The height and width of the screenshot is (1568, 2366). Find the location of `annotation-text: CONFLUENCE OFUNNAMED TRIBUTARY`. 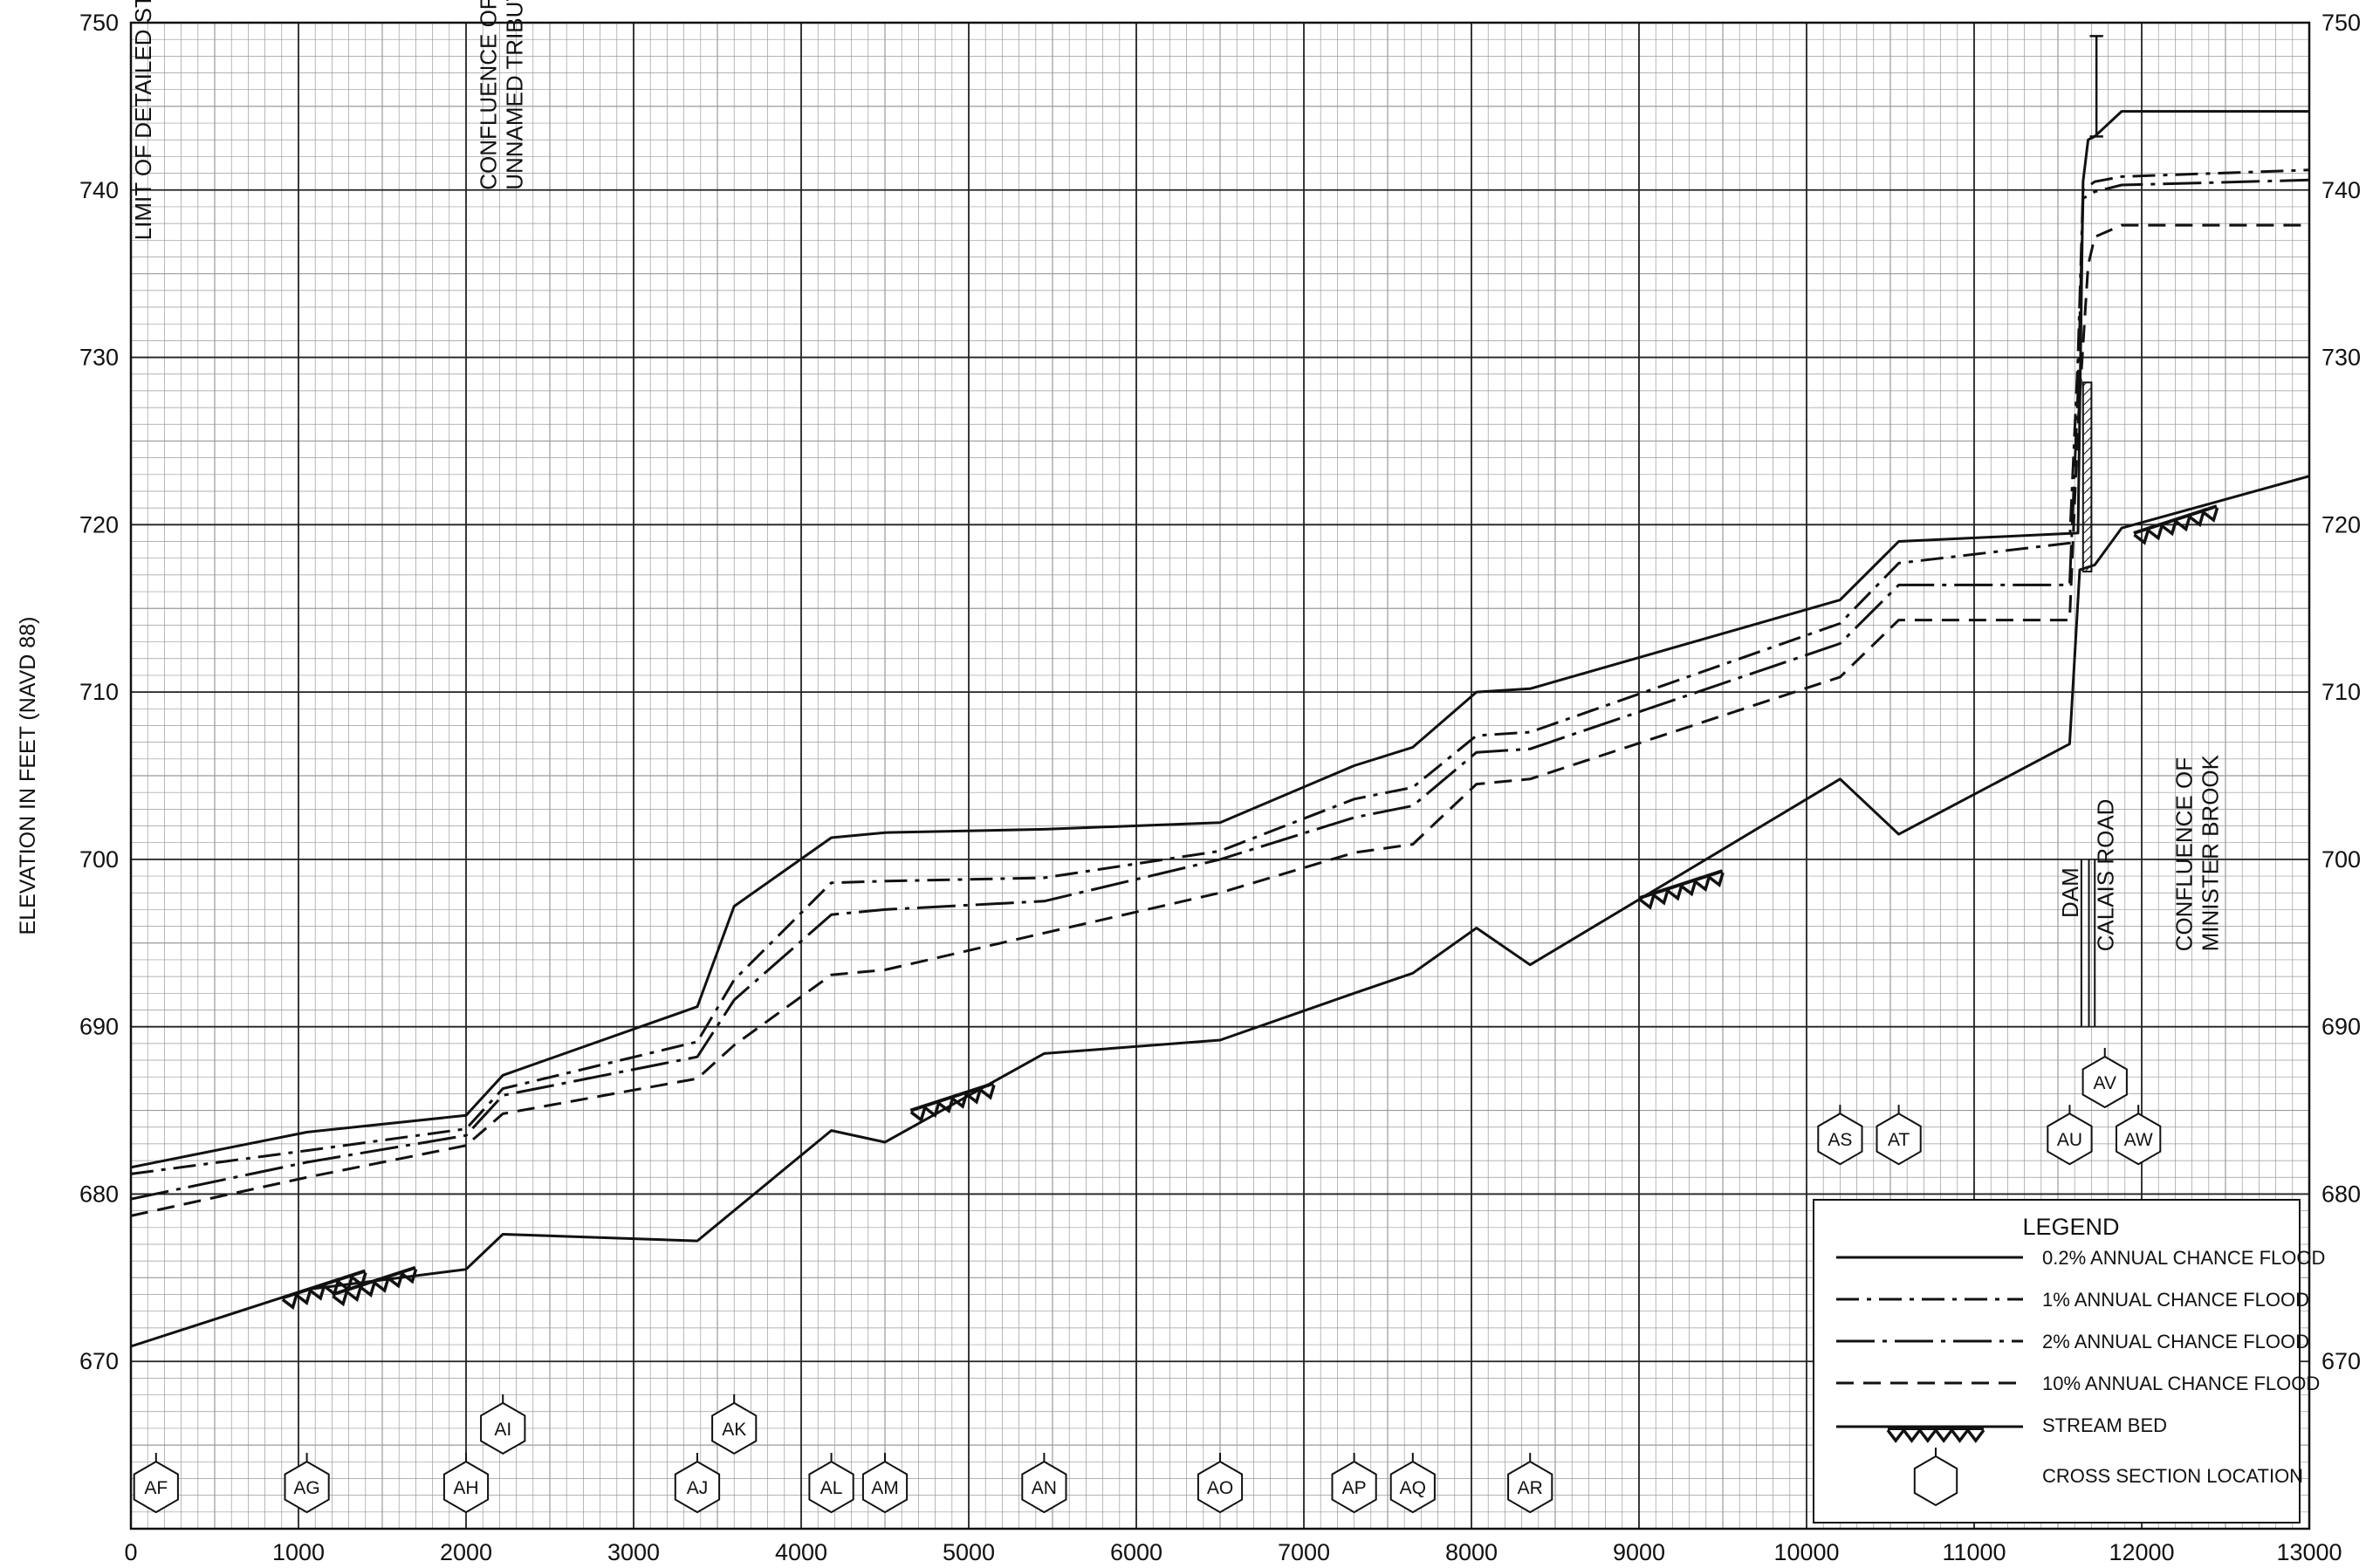

annotation-text: CONFLUENCE OFUNNAMED TRIBUTARY is located at coordinates (502, 95).